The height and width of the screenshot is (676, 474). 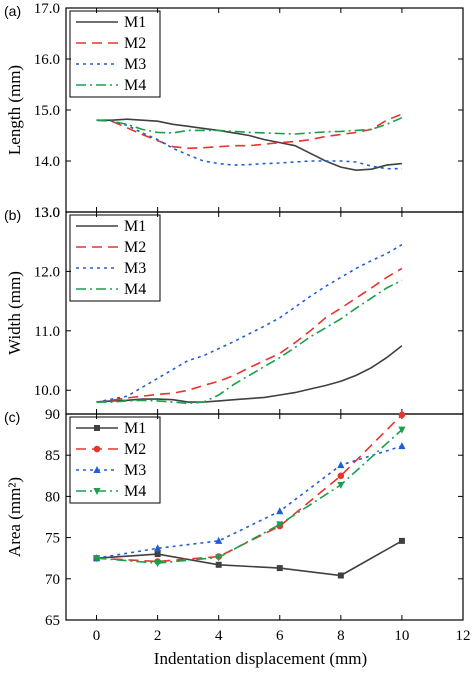 I want to click on y-tick-label: 75, so click(x=52, y=539).